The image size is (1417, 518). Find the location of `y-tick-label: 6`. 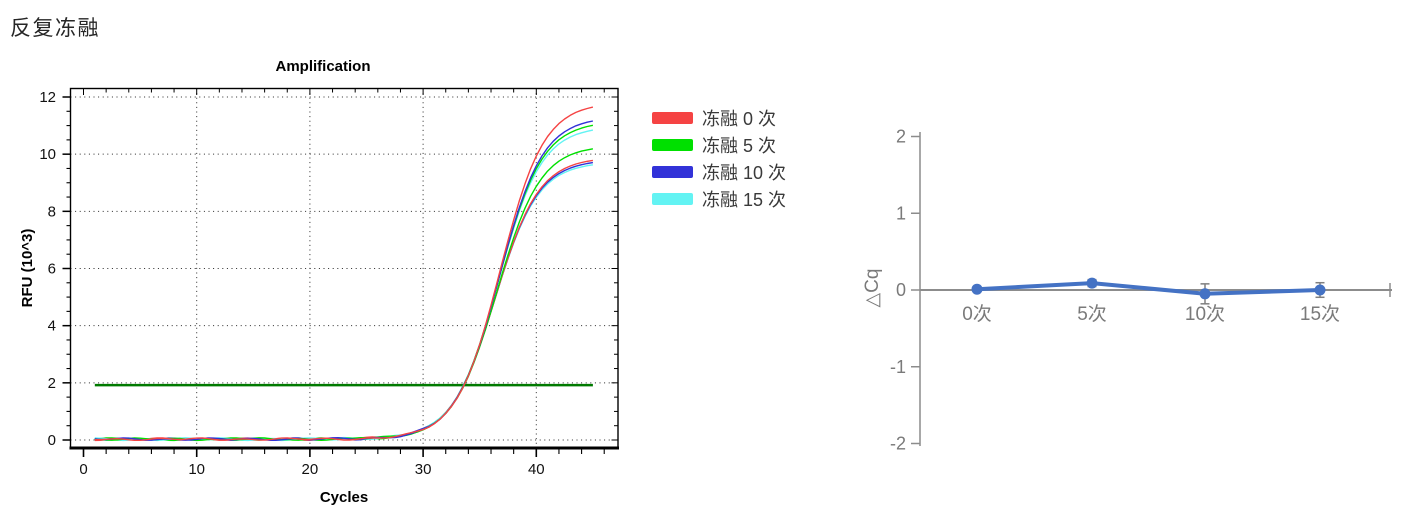

y-tick-label: 6 is located at coordinates (52, 269).